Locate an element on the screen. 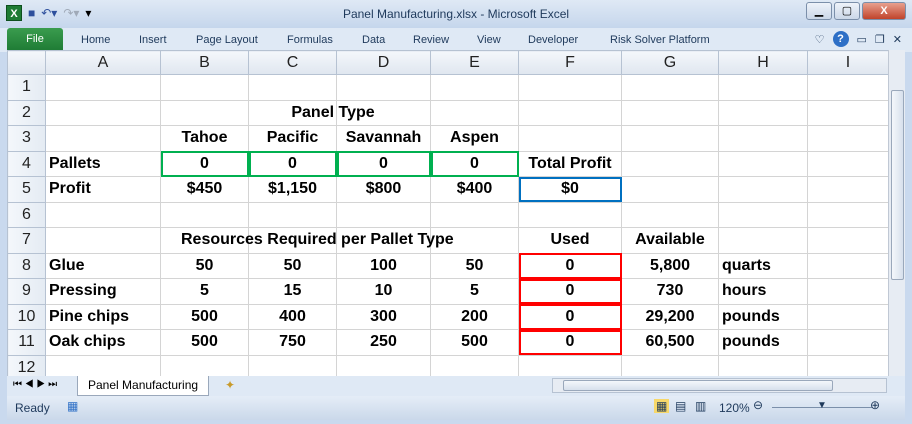 This screenshot has width=912, height=424. cell-I10 is located at coordinates (848, 316).